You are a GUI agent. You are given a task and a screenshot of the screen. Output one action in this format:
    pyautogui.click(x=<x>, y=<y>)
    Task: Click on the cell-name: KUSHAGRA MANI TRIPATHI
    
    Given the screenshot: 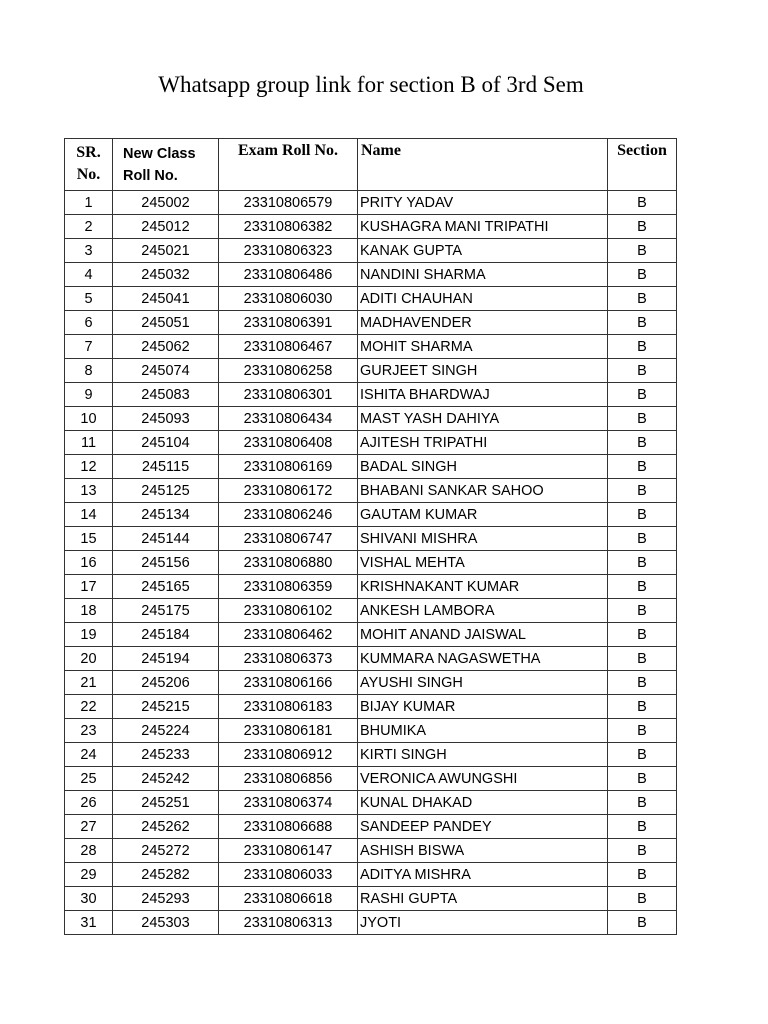 What is the action you would take?
    pyautogui.click(x=482, y=226)
    